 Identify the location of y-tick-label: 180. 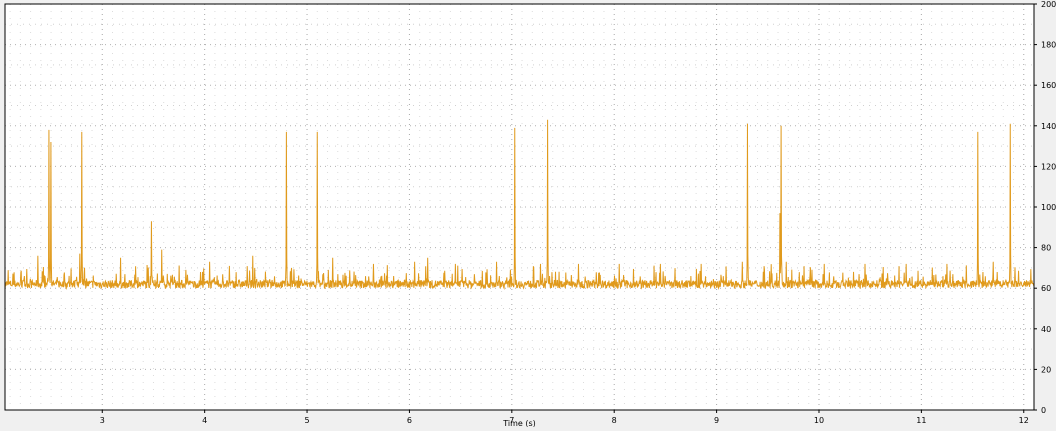
(1048, 45).